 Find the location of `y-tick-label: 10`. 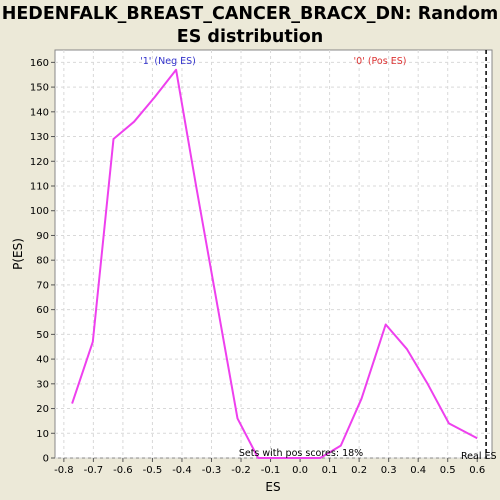

y-tick-label: 10 is located at coordinates (42, 434).